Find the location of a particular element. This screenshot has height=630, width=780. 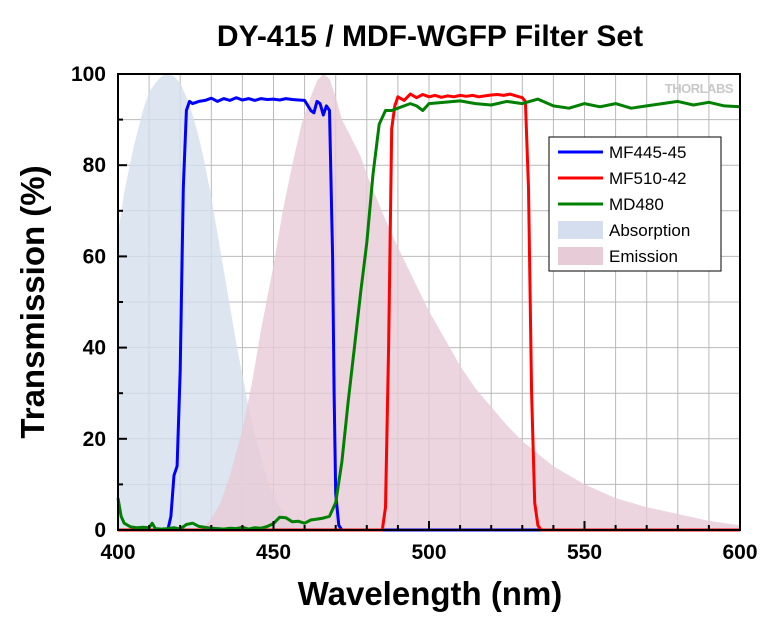

x-tick-label: 400 is located at coordinates (117, 552).